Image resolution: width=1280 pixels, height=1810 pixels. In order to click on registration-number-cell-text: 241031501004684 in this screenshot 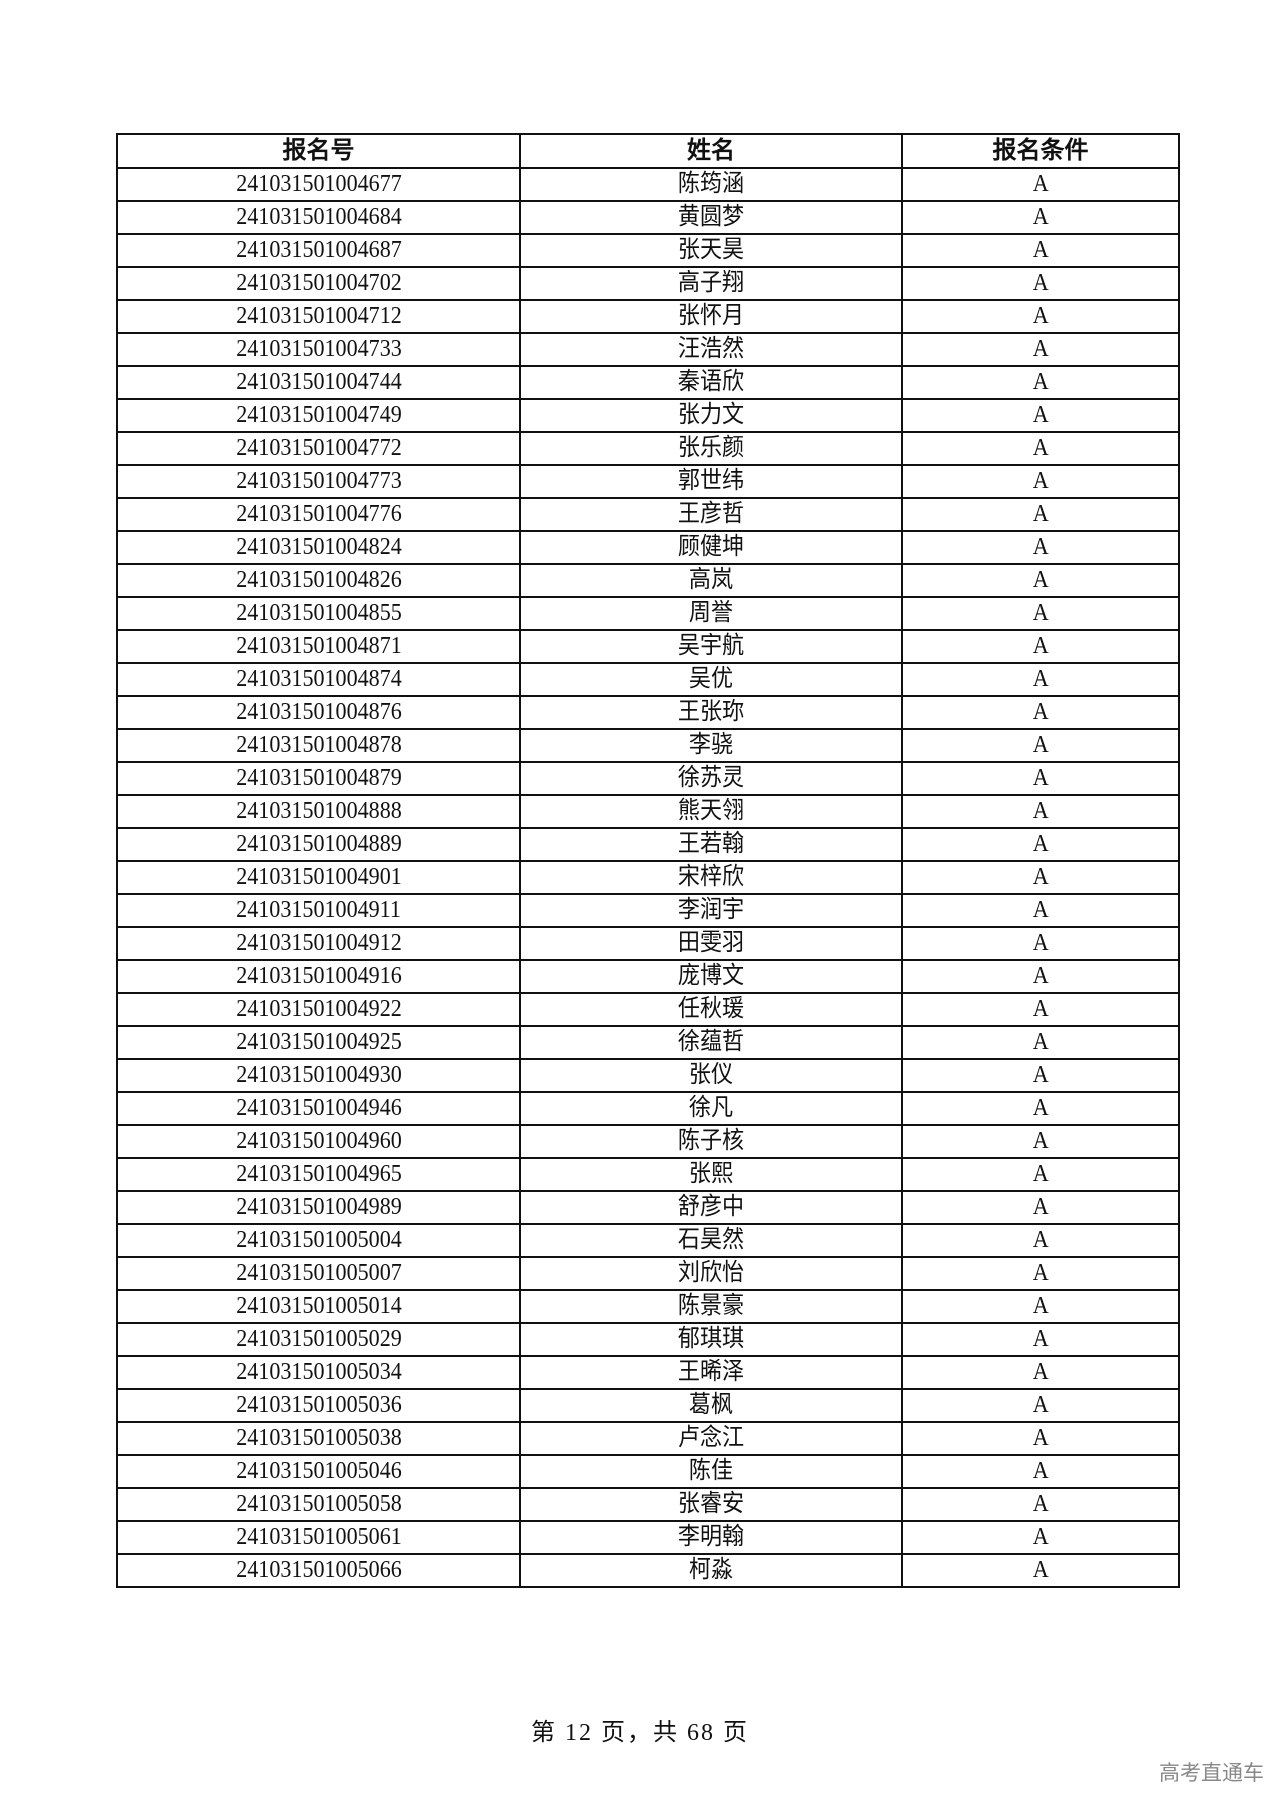, I will do `click(318, 217)`.